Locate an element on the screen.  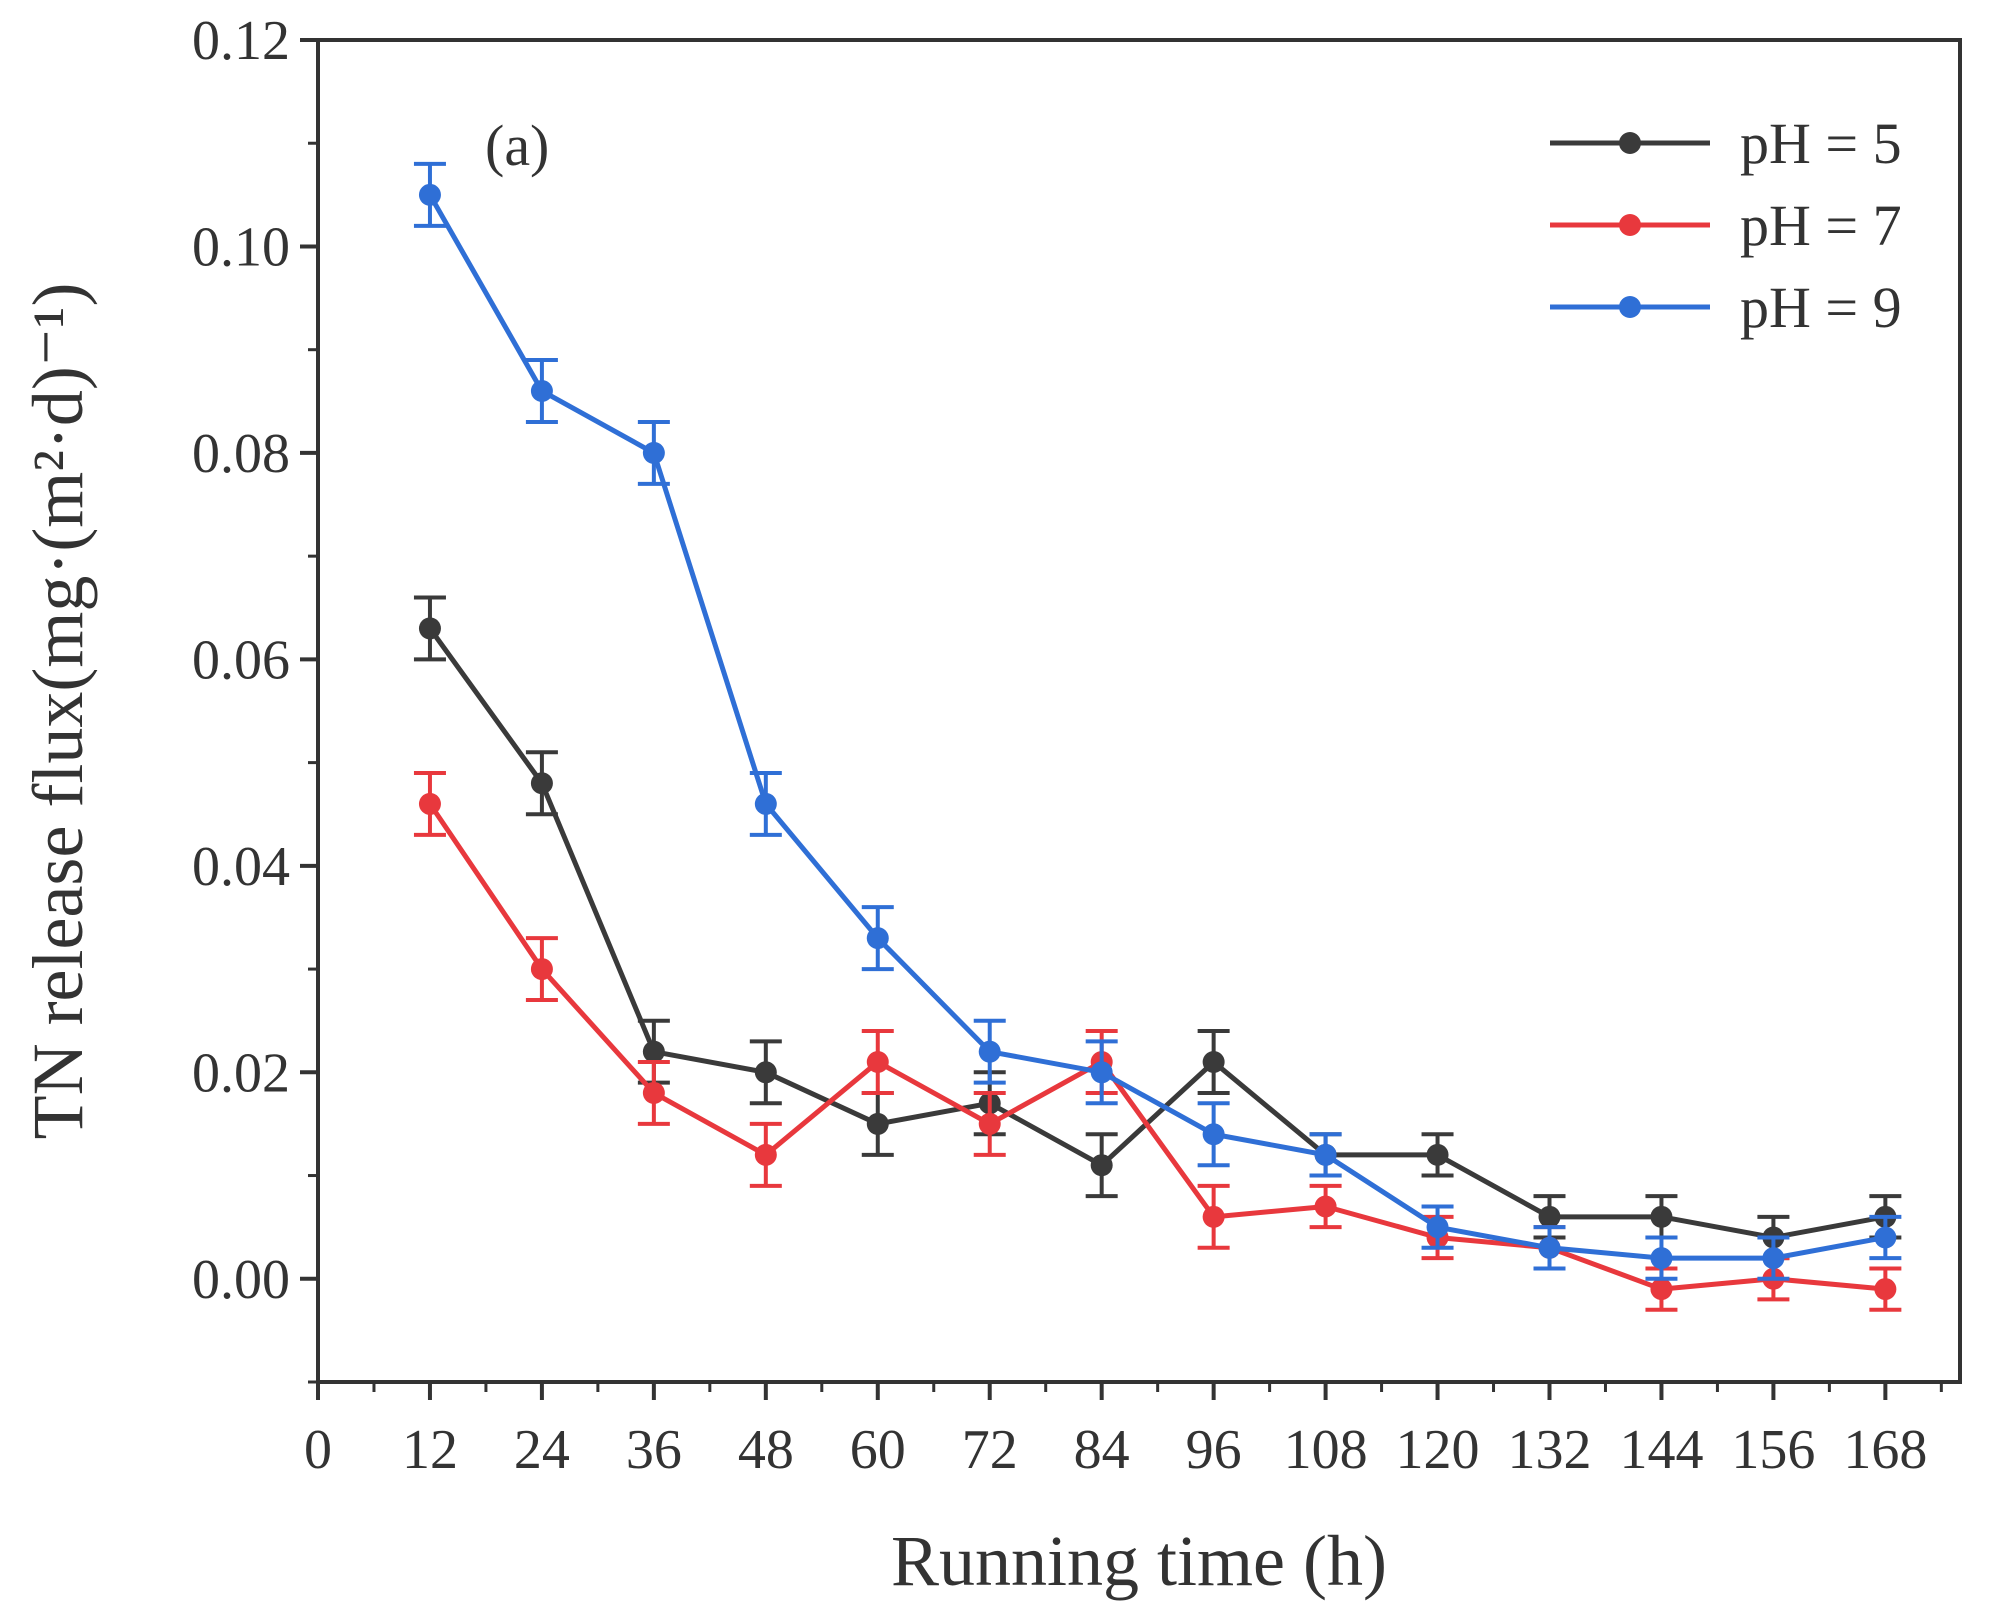
legend-label: pH = 7 is located at coordinates (1821, 225).